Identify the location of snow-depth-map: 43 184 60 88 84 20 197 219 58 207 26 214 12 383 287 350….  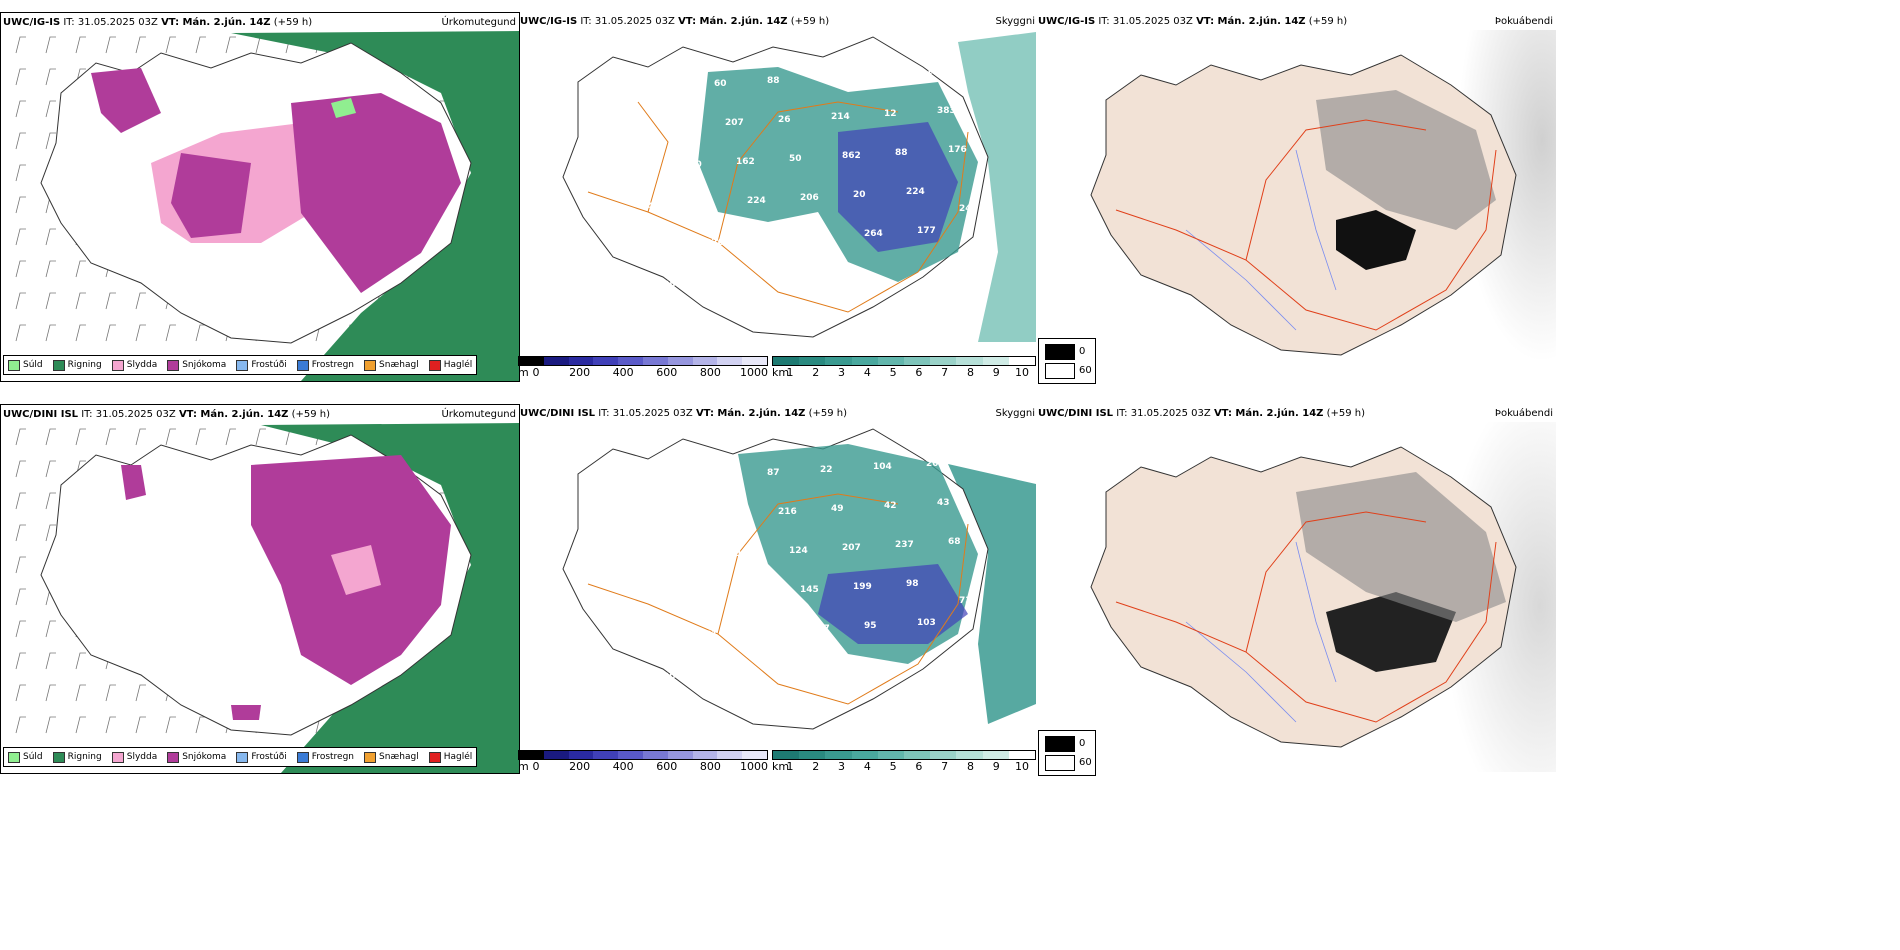
(799, 187).